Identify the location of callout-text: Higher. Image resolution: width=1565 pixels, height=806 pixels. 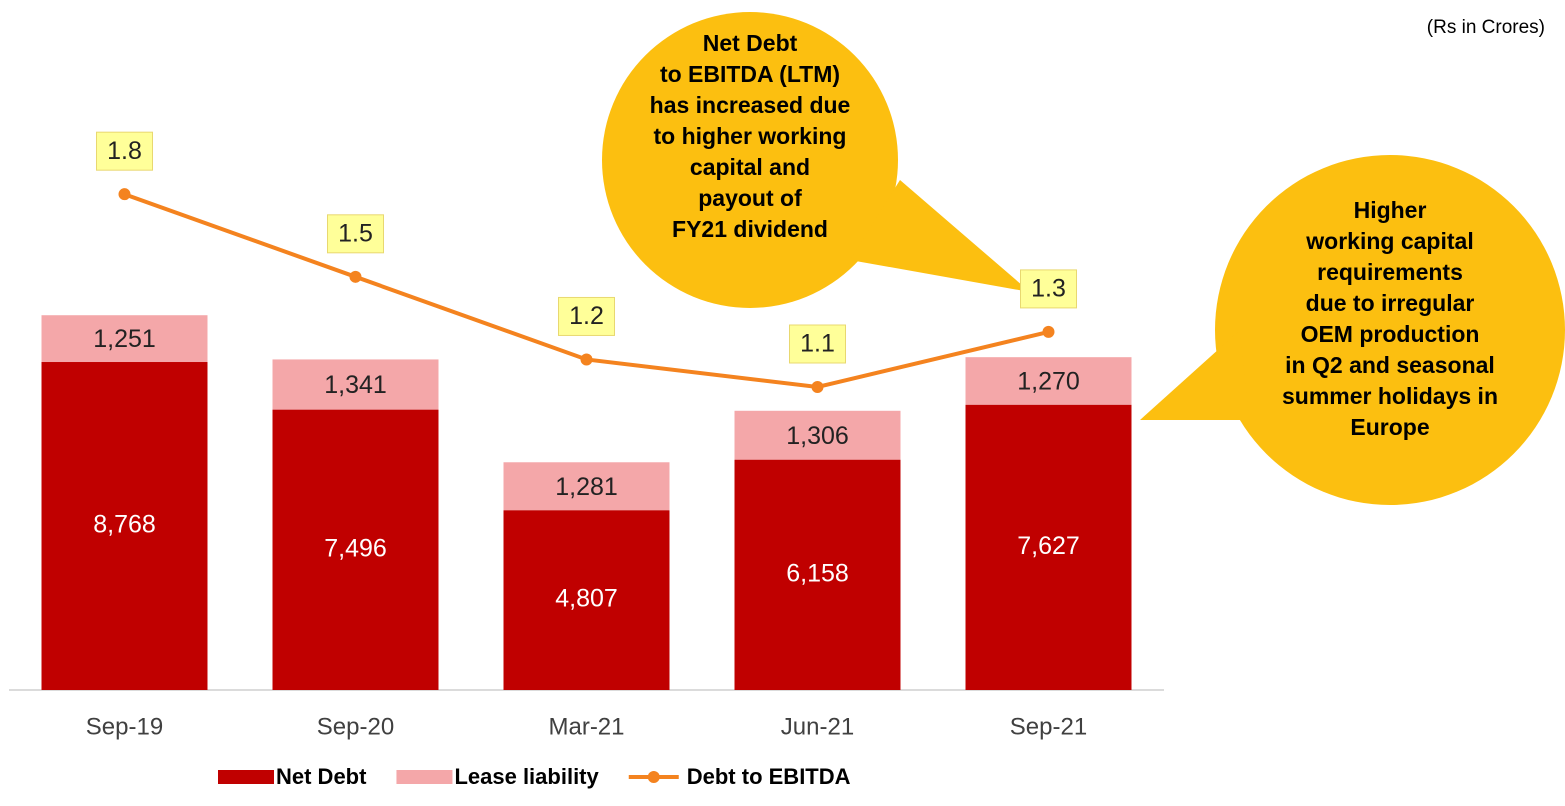
(1390, 210).